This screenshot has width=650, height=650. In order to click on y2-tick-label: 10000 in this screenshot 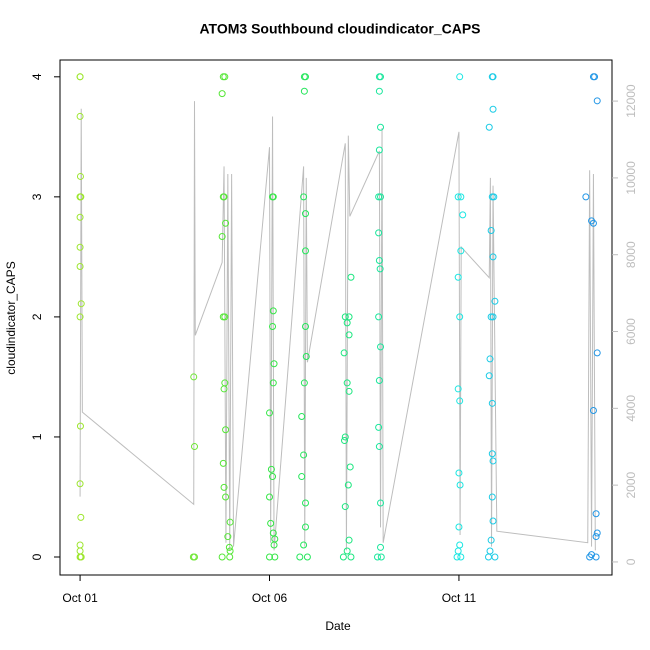, I will do `click(631, 178)`.